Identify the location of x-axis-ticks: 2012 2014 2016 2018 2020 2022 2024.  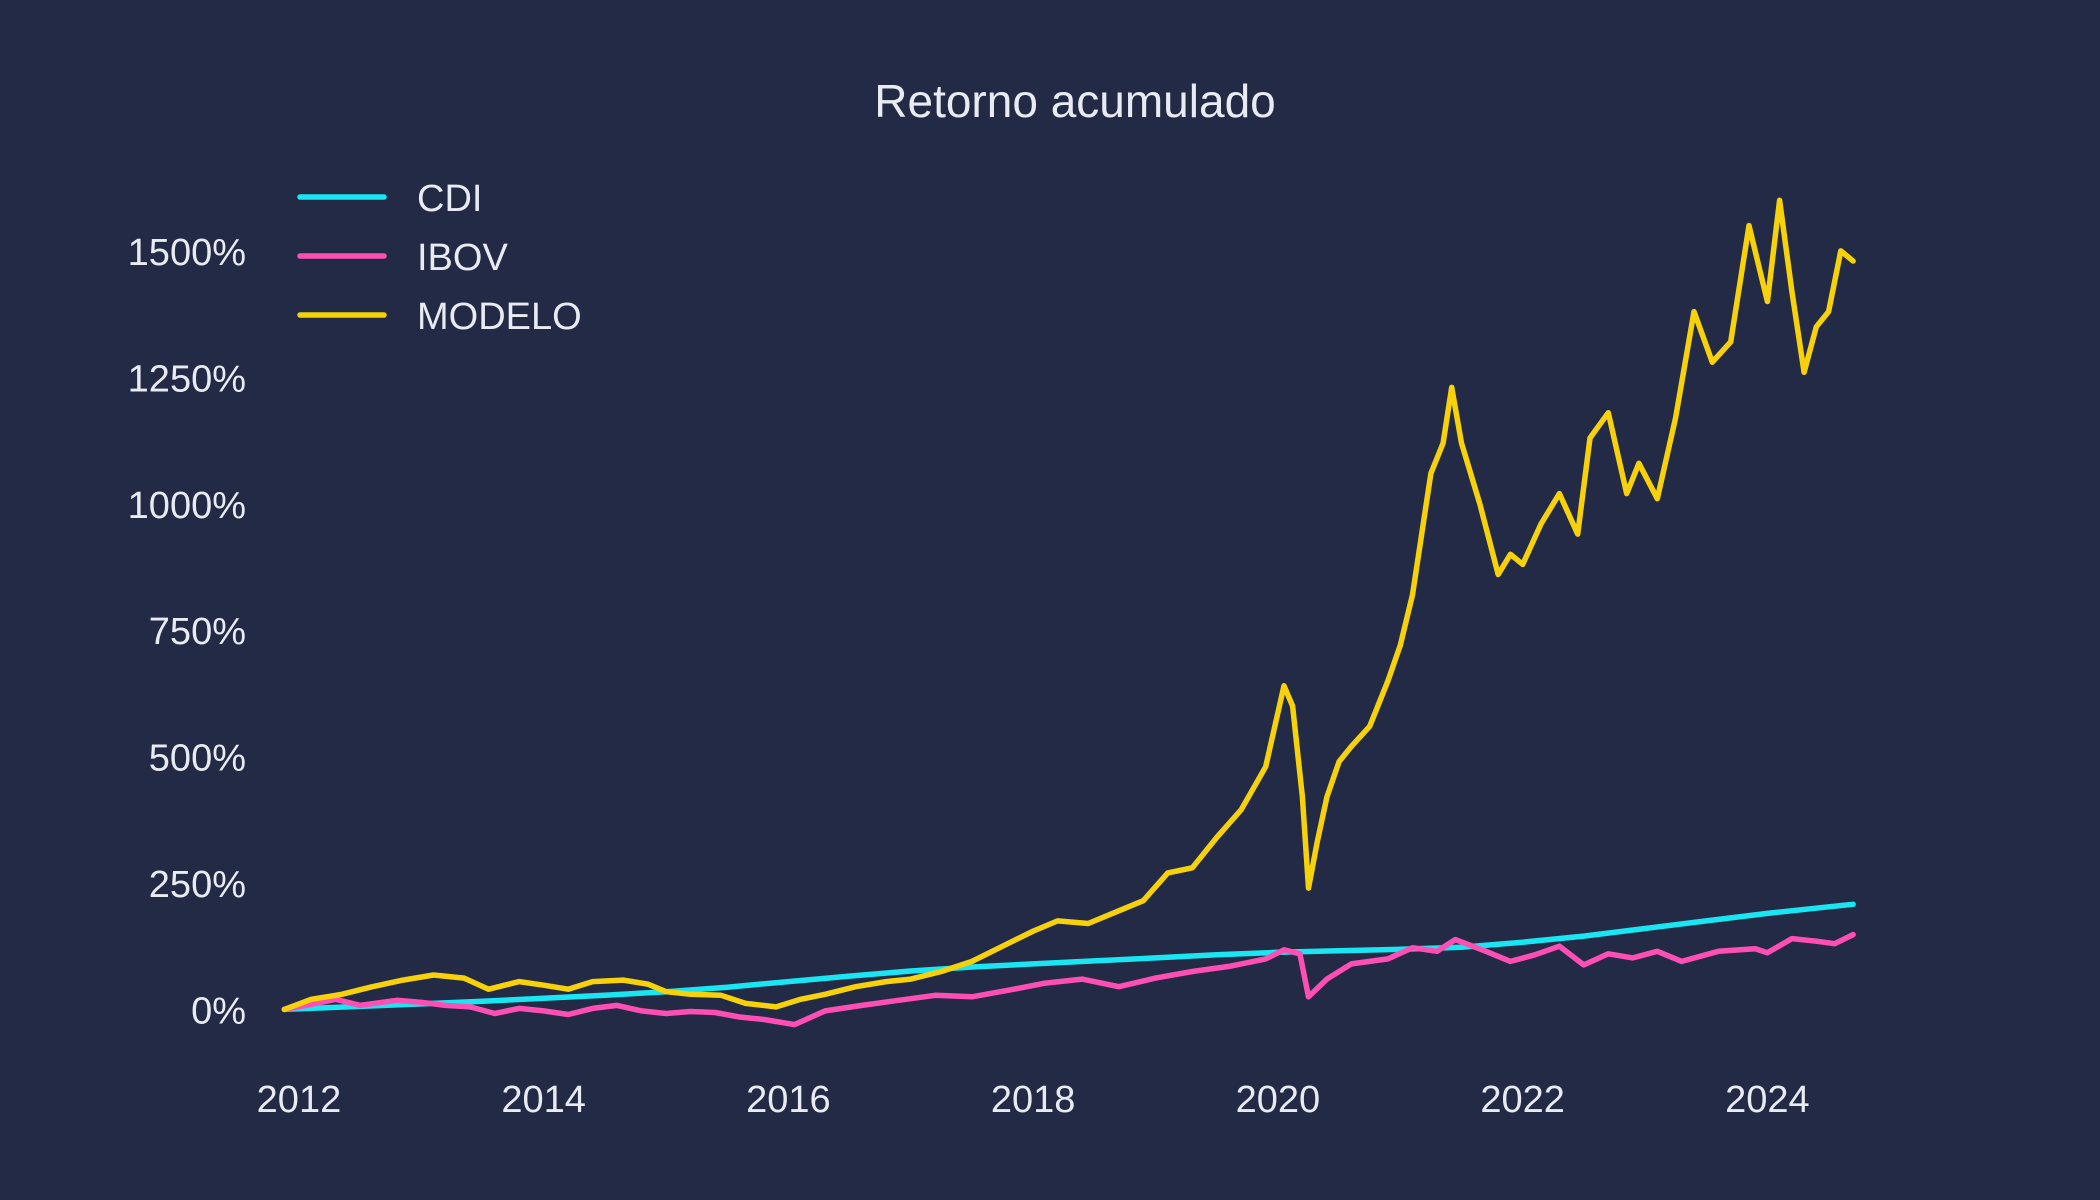
(1033, 1100).